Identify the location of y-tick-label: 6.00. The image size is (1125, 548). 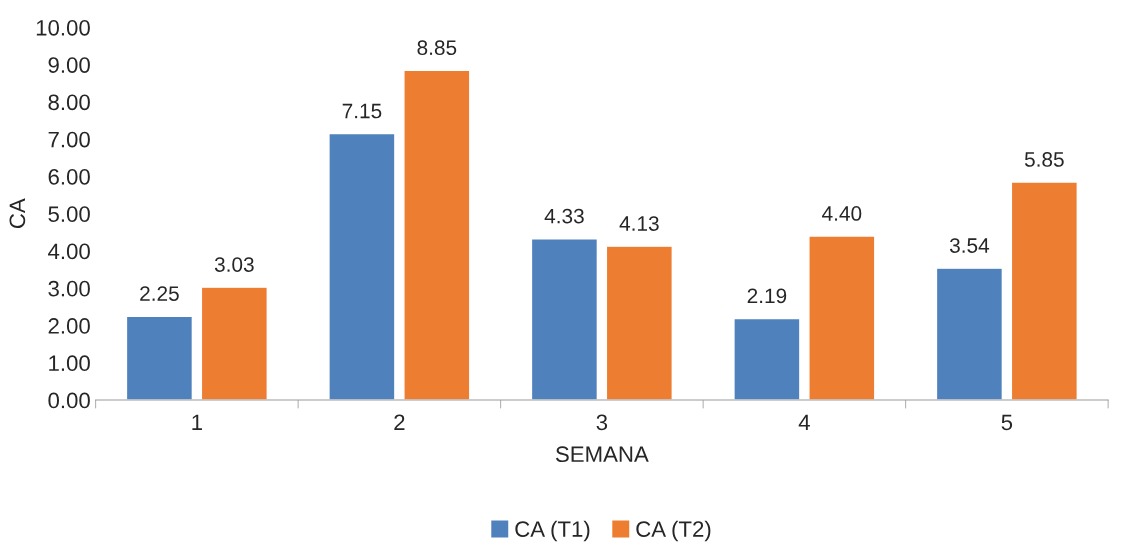
(69, 176).